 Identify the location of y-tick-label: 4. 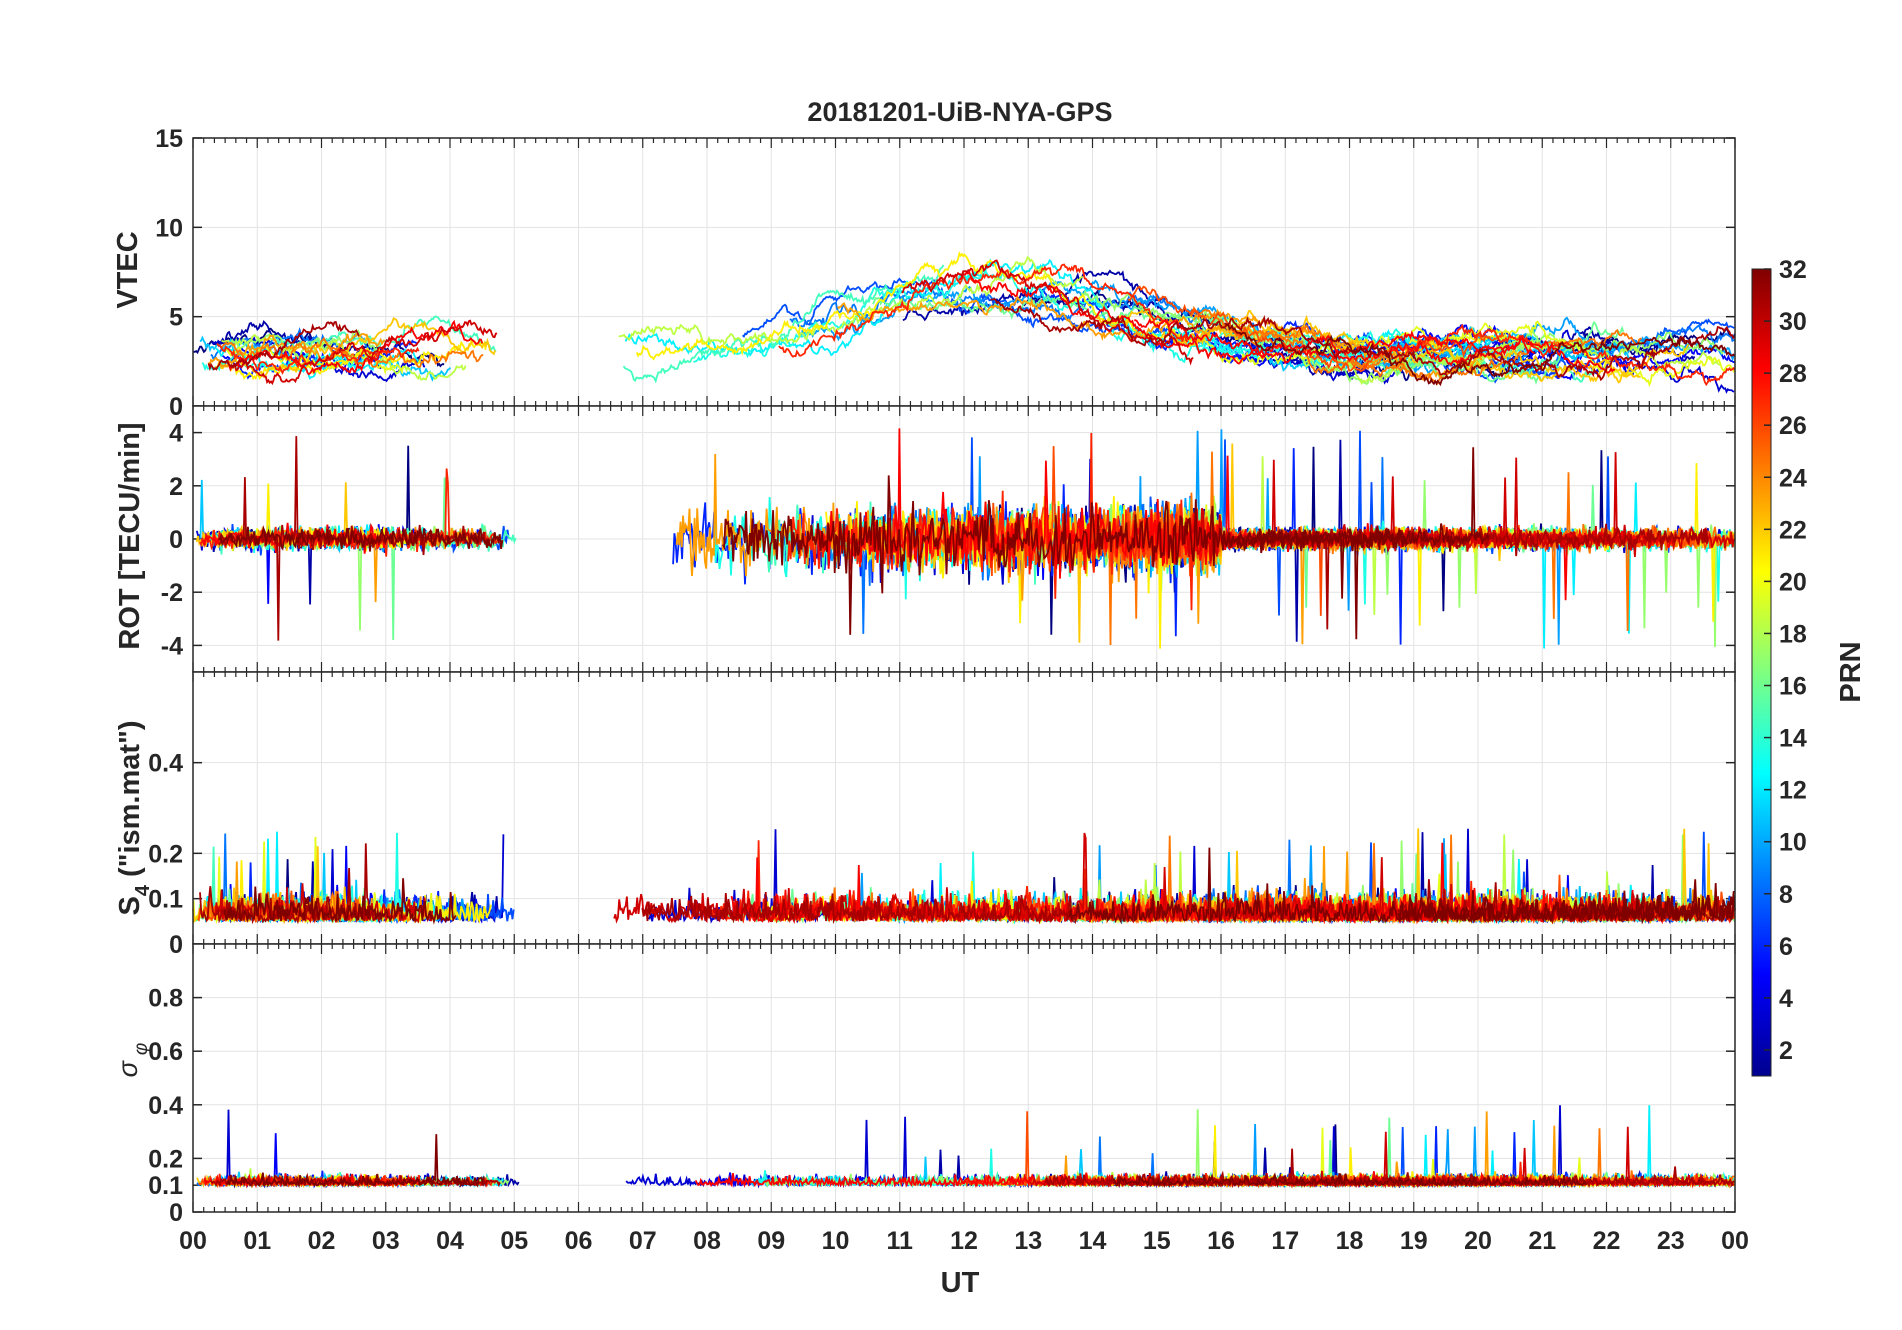
(176, 434).